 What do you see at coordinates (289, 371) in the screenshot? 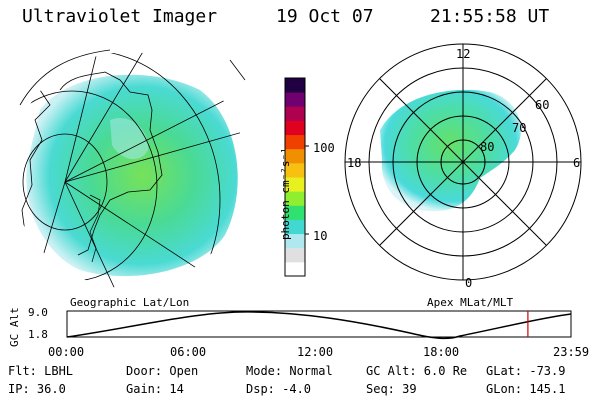
I see `info-mode: Mode: Normal` at bounding box center [289, 371].